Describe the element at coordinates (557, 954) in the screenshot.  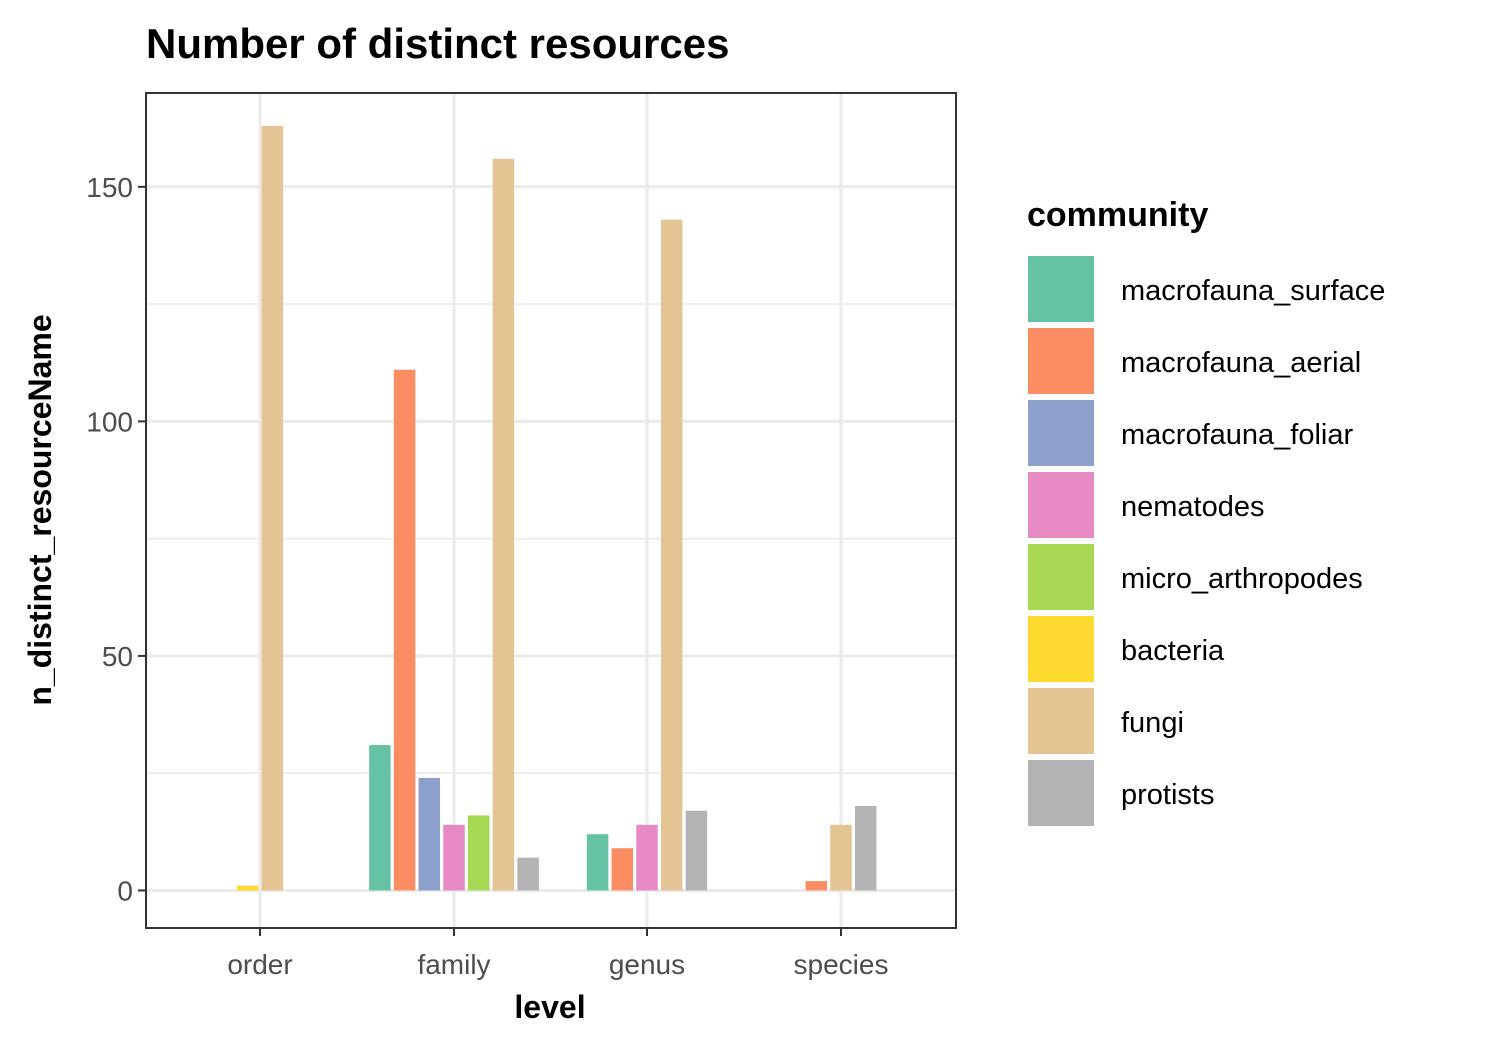
I see `x-axis: order family genus species` at that location.